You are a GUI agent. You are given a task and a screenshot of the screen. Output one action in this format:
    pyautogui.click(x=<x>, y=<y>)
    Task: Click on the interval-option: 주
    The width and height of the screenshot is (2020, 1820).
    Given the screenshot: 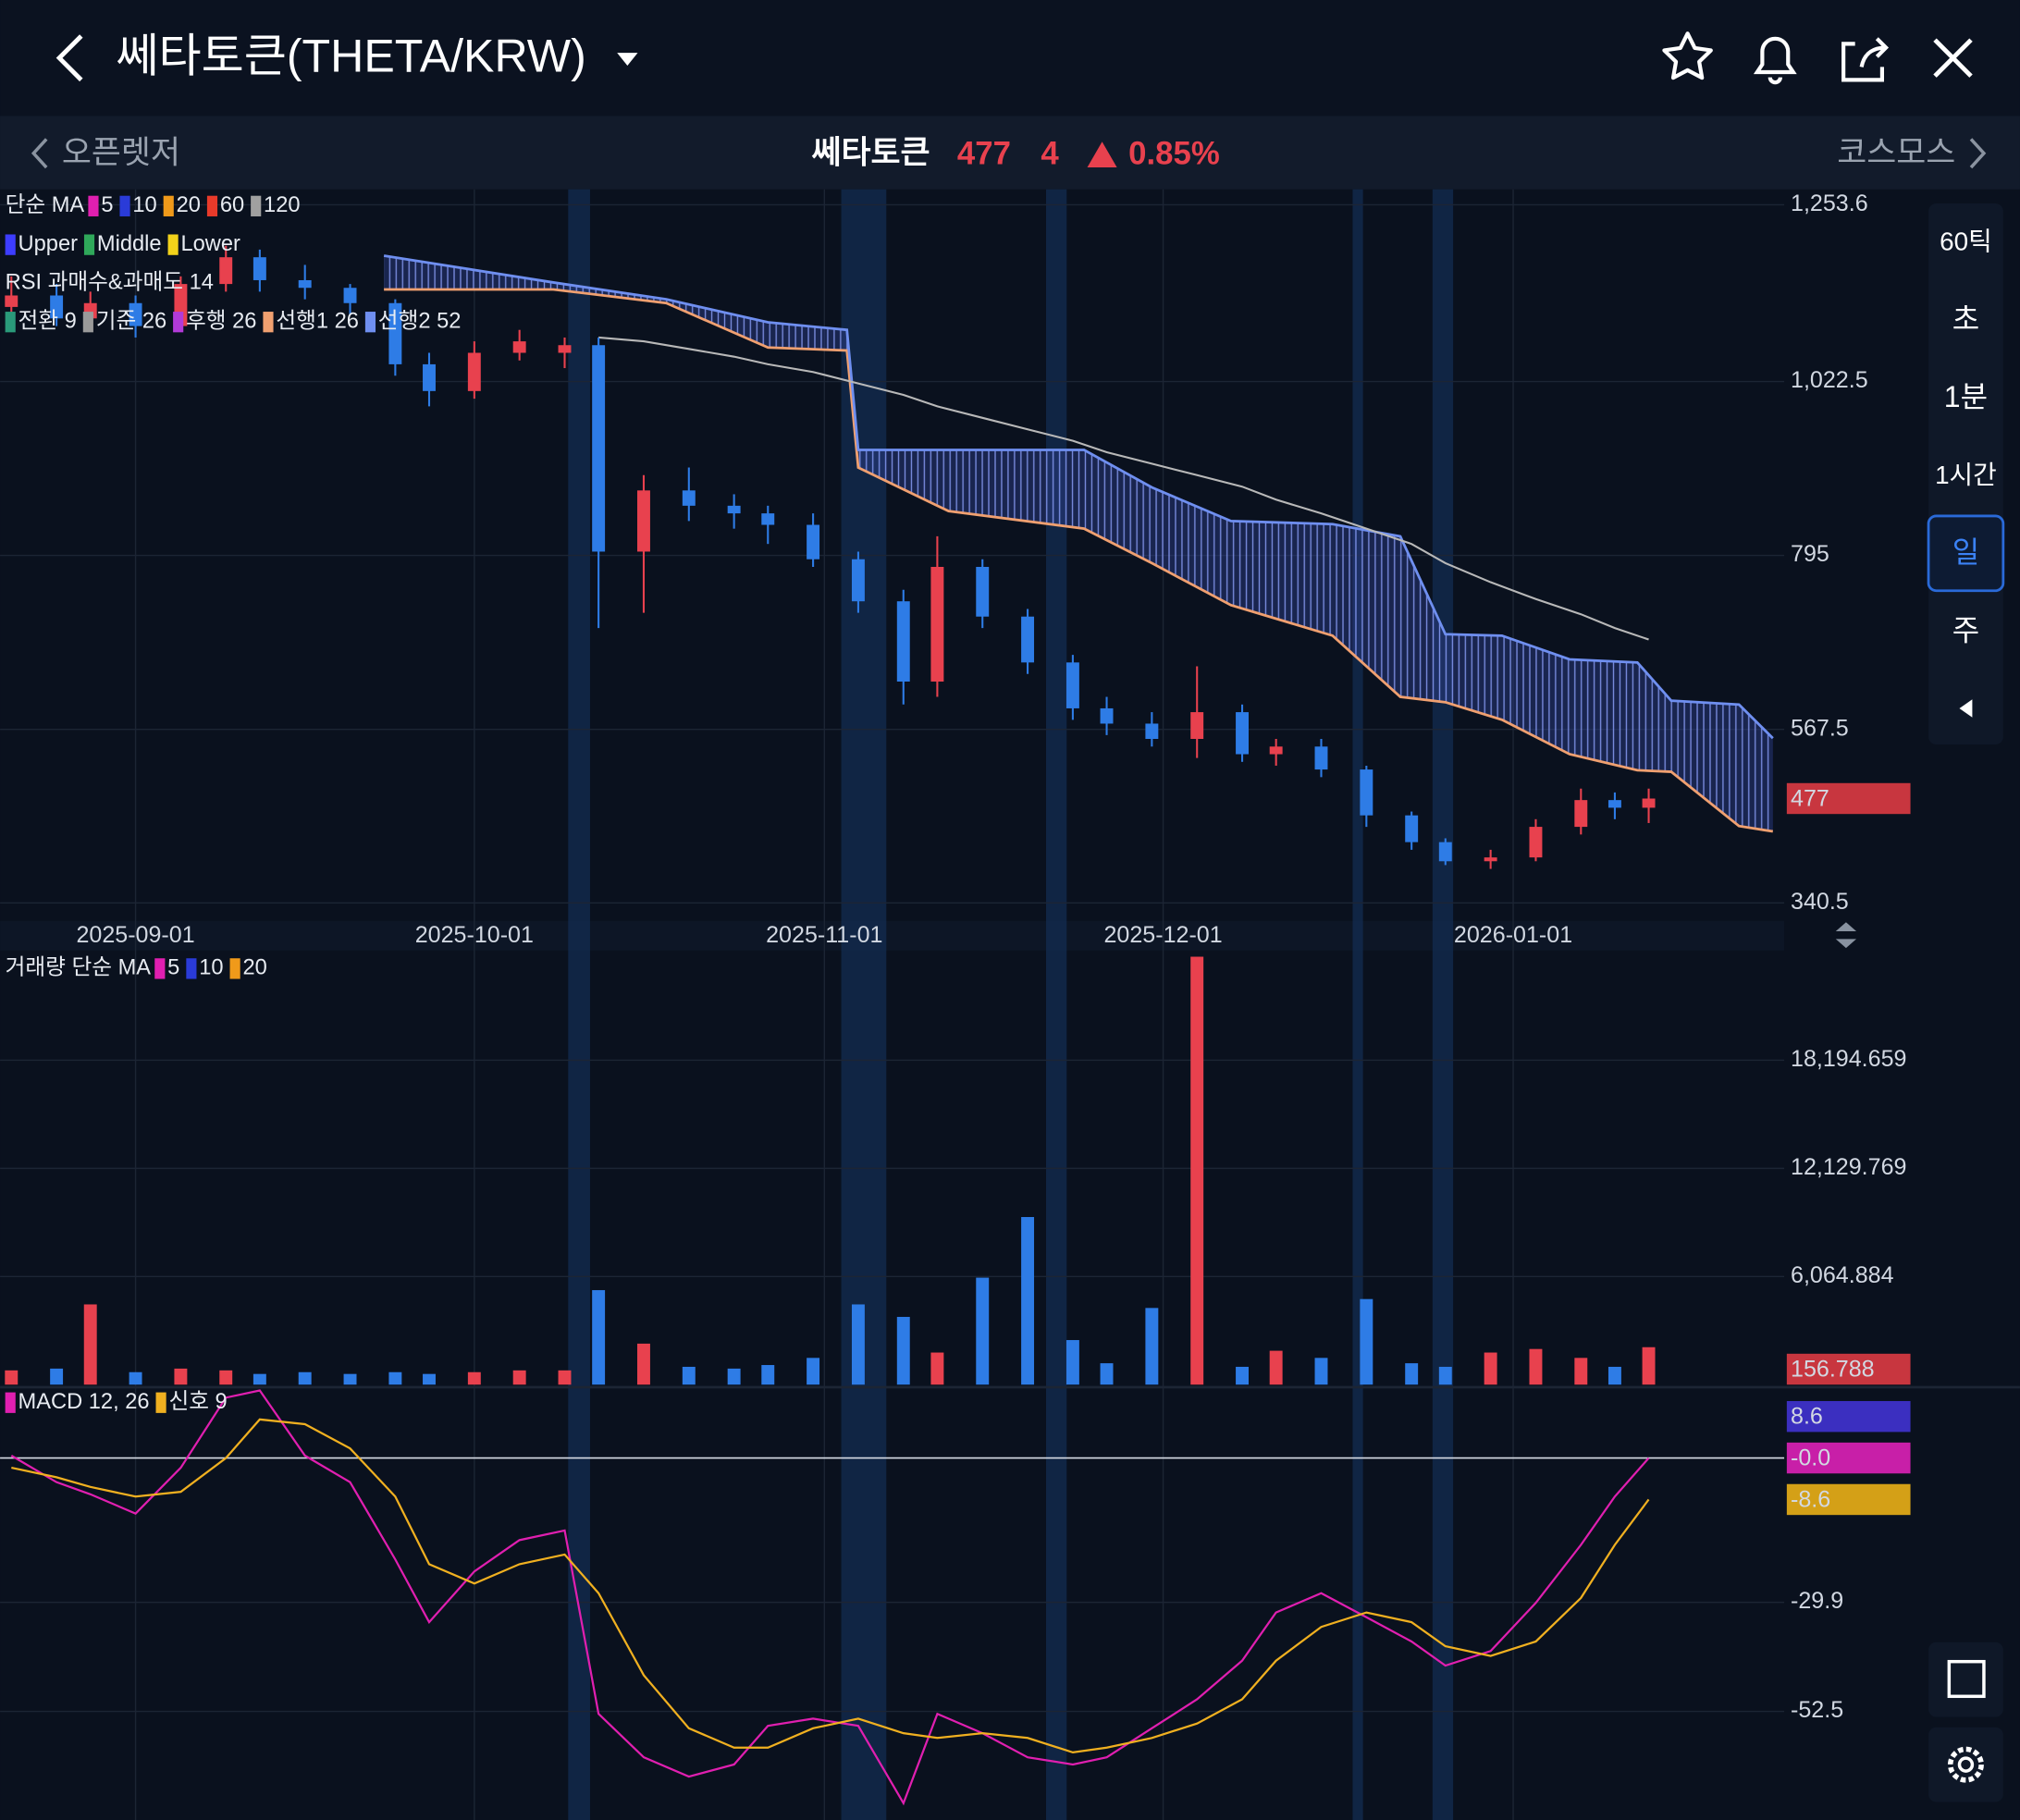 What is the action you would take?
    pyautogui.click(x=1966, y=629)
    